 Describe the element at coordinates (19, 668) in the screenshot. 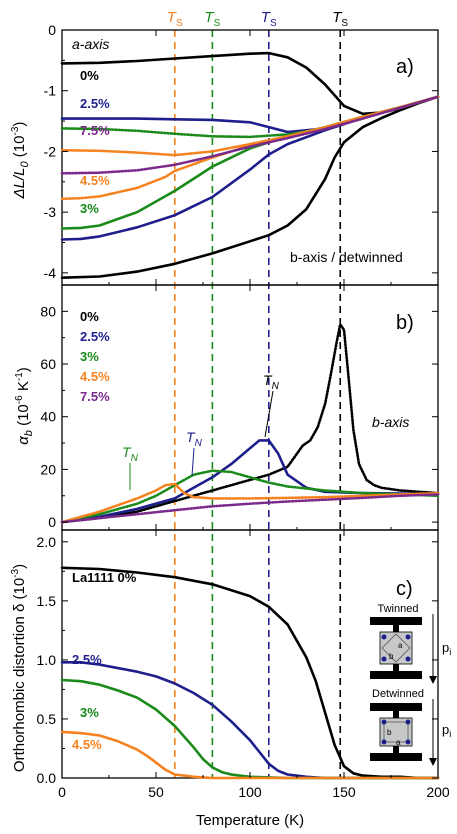

I see `panel-c-y-label: Orthorhombic distortion δ (10-3)` at that location.